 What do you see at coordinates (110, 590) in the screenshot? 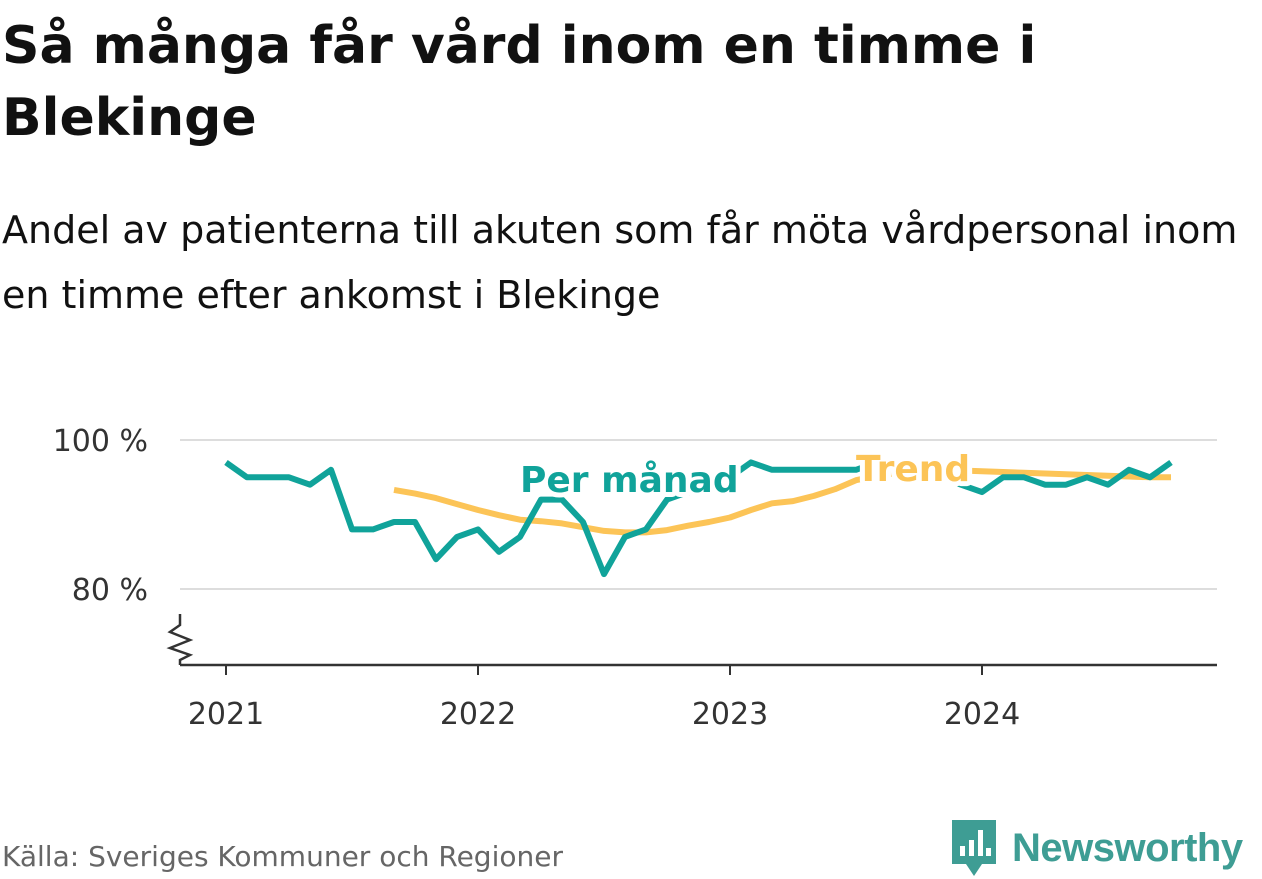
I see `y-tick-label: 80 %` at bounding box center [110, 590].